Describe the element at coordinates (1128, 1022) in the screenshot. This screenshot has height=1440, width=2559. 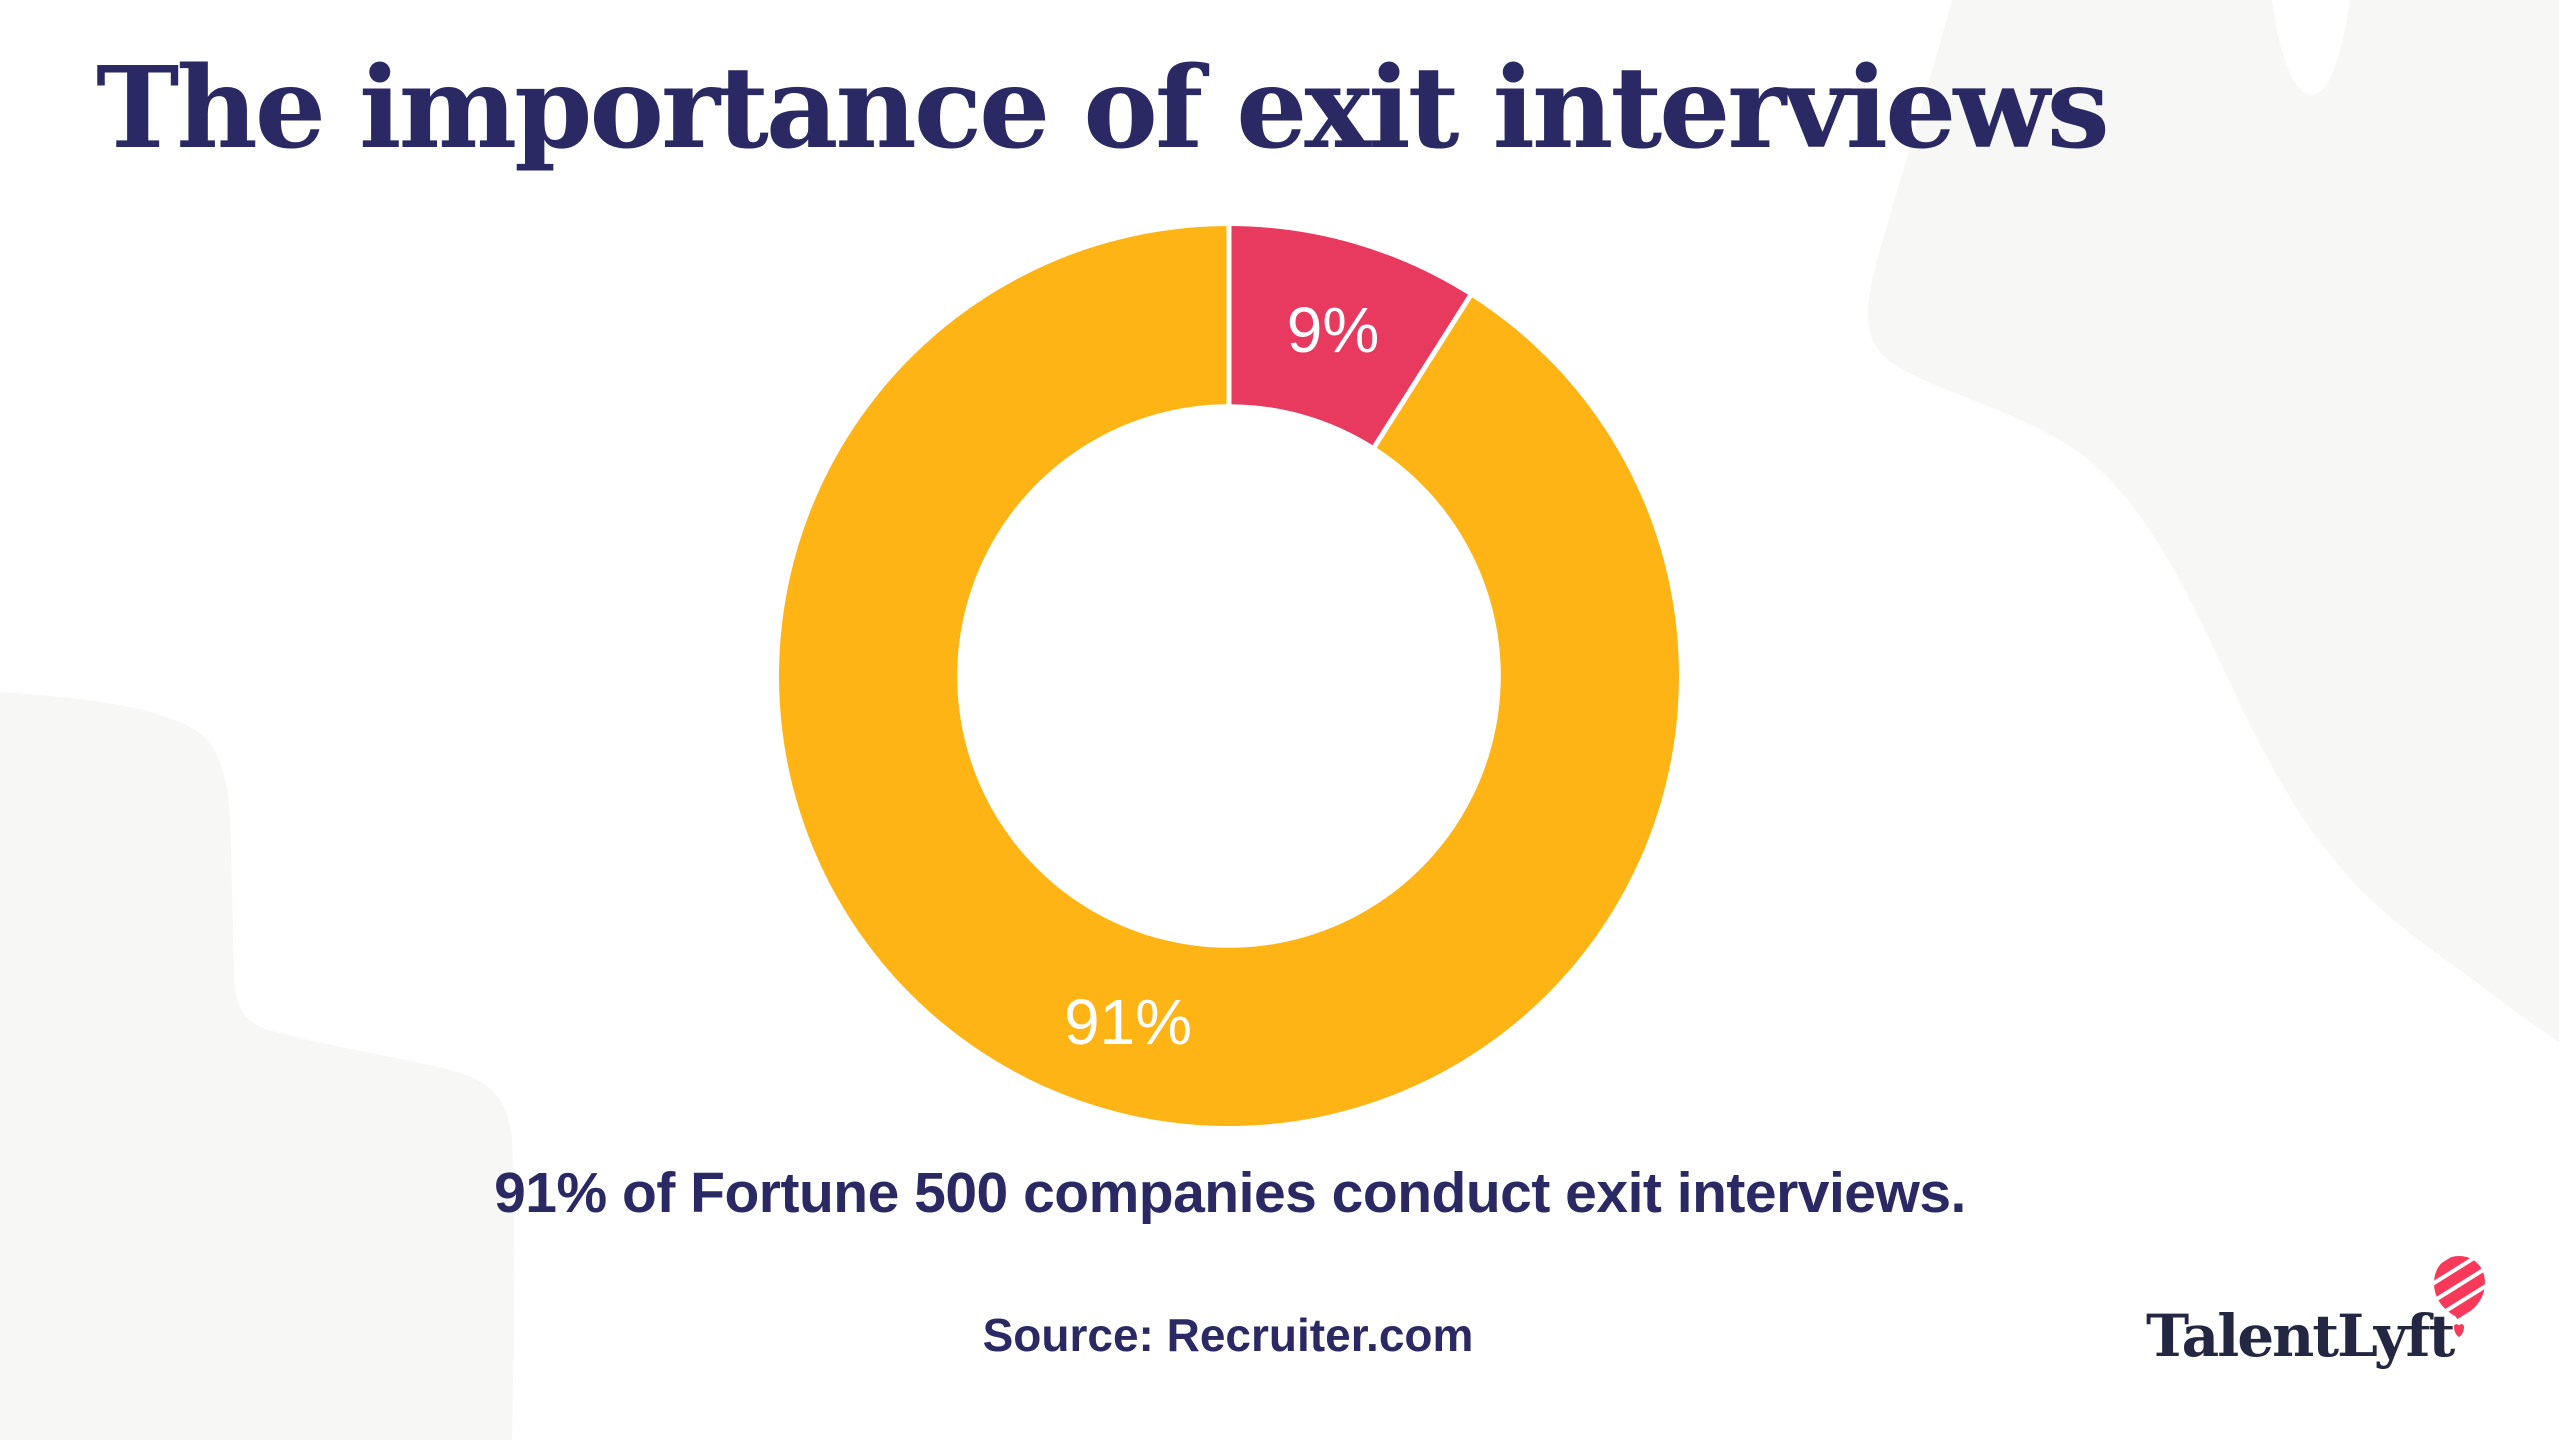
I see `slice-label-91-percent: 91%` at that location.